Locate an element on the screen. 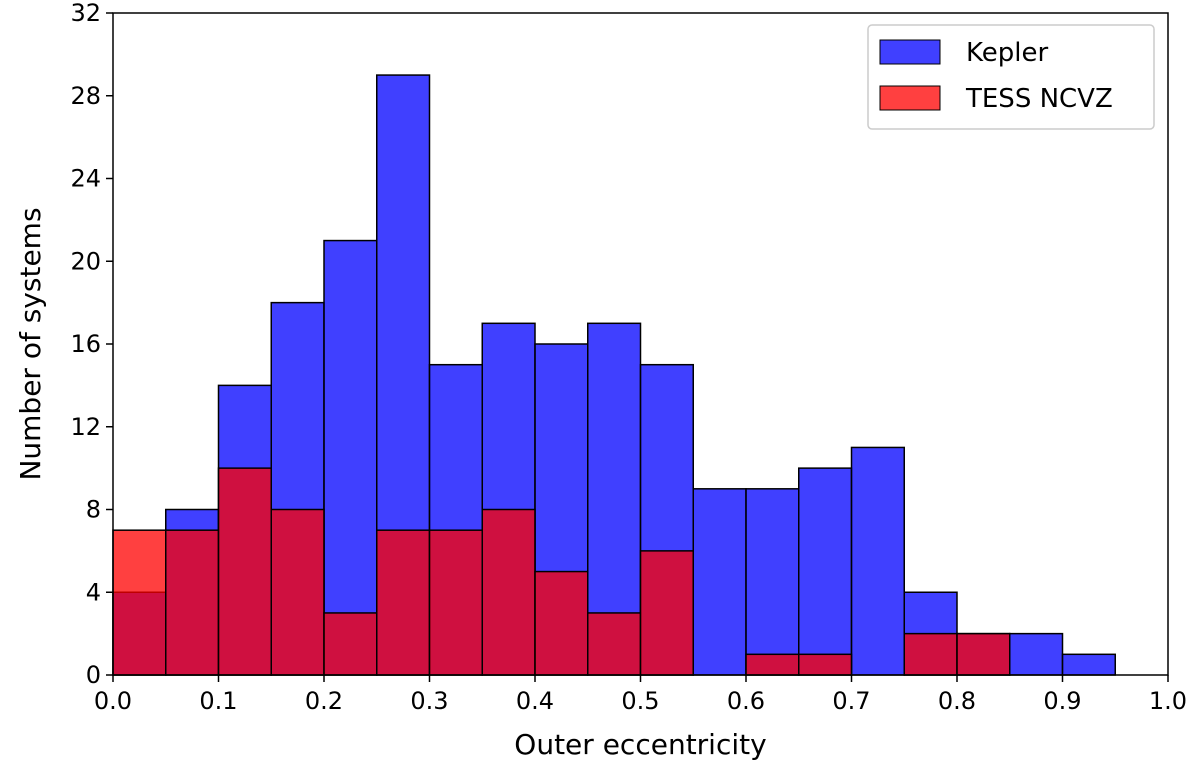  y-tick-label: 24 is located at coordinates (85, 179).